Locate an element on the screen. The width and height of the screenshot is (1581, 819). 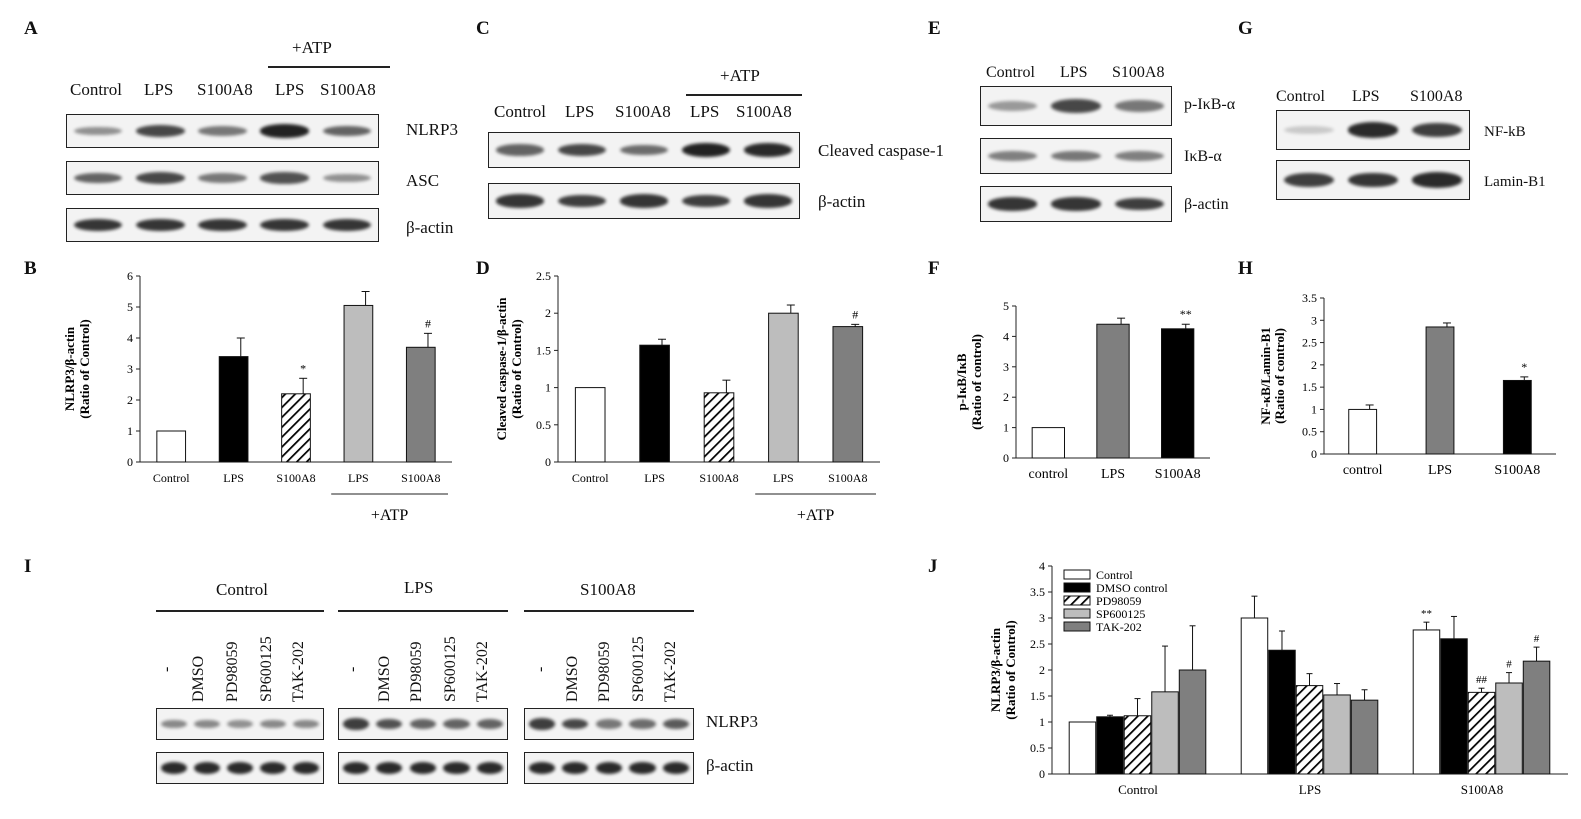
row-label: NLRP3 is located at coordinates (732, 721).